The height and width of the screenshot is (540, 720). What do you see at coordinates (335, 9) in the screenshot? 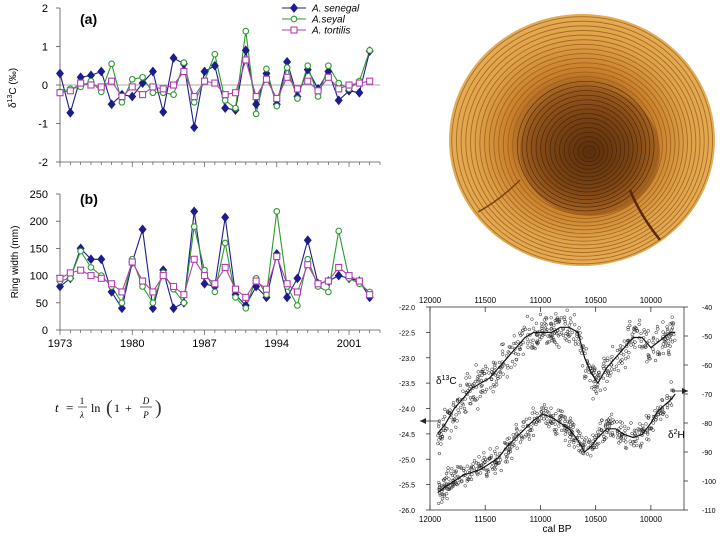
I see `legend-entry: A. senegal` at bounding box center [335, 9].